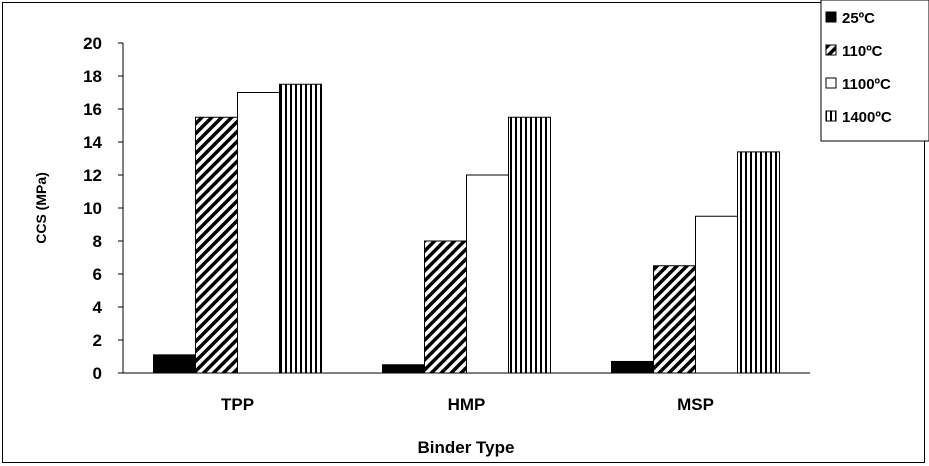 The width and height of the screenshot is (929, 466). Describe the element at coordinates (103, 208) in the screenshot. I see `y-ticks: 0 2 4 6 8 10 12 14 16 18 20` at that location.